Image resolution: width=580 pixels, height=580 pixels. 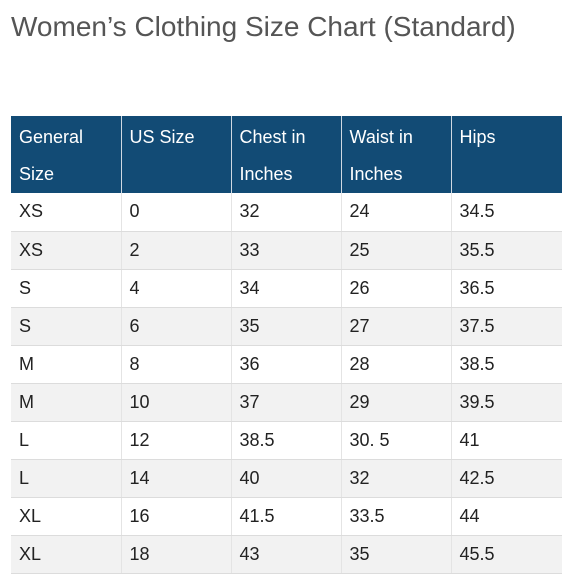 I want to click on cell-hips: 38.5, so click(x=506, y=364).